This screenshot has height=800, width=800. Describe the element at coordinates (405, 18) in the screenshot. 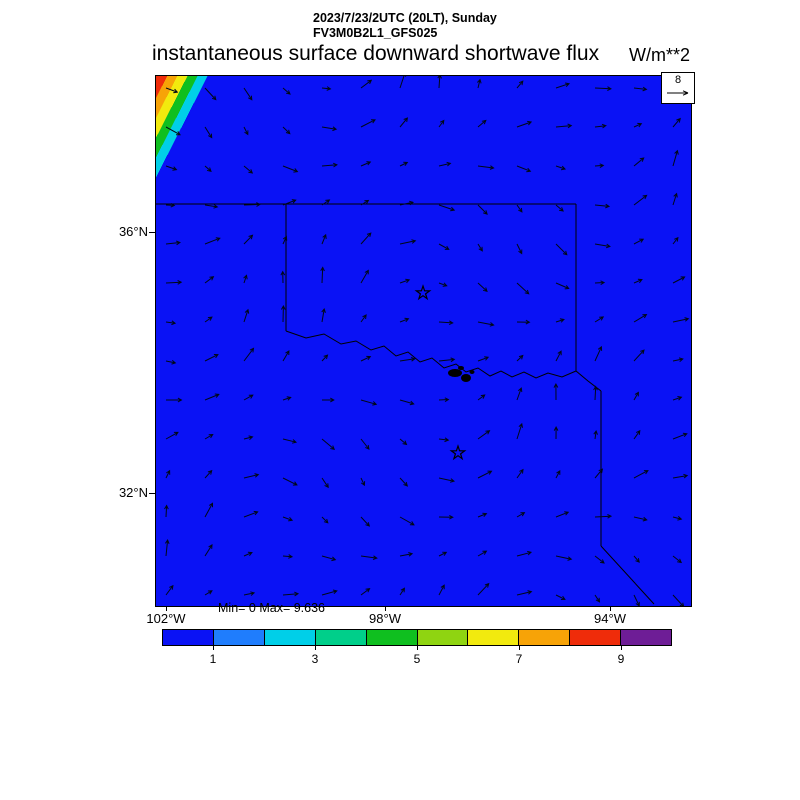

I see `datetime-label: 2023/7/23/2UTC (20LT), Sunday` at that location.